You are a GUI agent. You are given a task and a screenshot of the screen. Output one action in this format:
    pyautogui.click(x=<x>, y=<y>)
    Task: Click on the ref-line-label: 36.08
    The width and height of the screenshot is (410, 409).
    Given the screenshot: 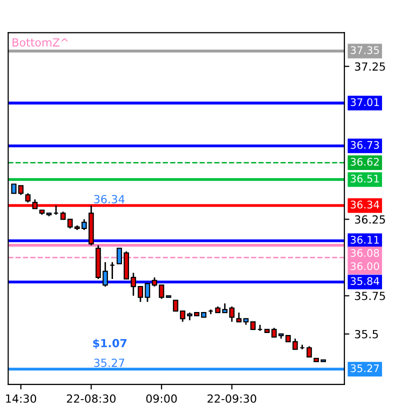 What is the action you would take?
    pyautogui.click(x=365, y=253)
    